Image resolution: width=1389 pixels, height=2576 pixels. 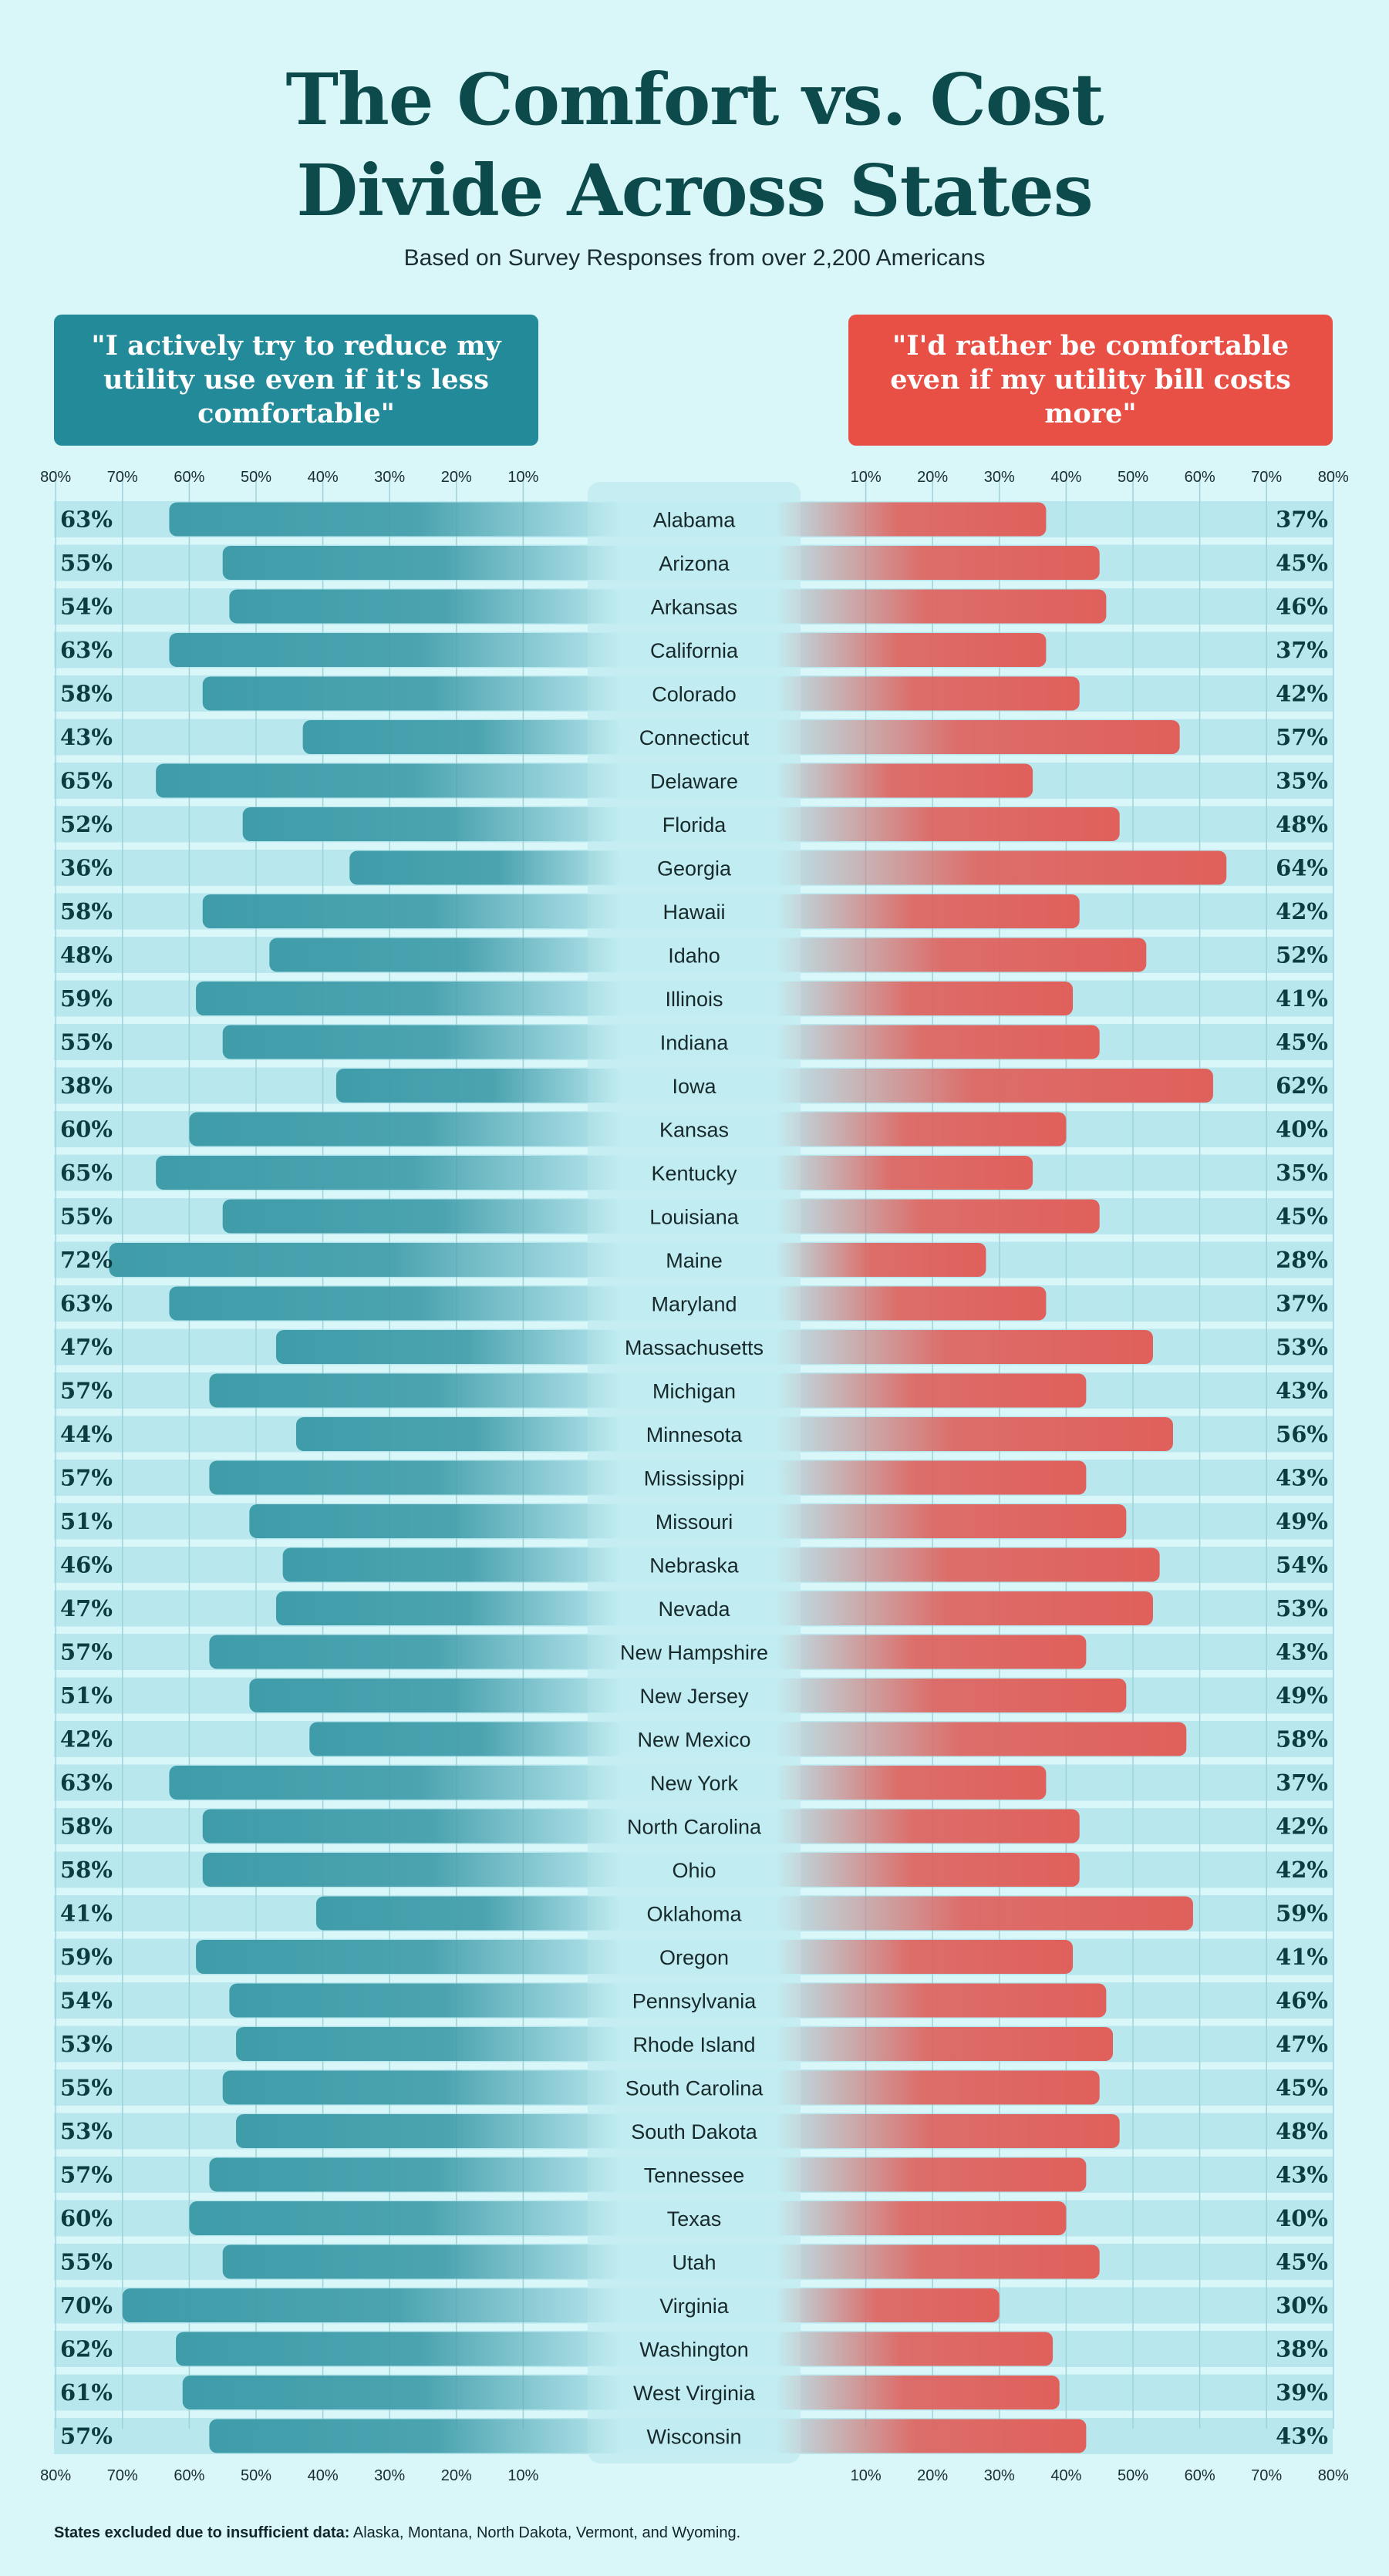 I want to click on left-value-label: 70%, so click(x=86, y=2305).